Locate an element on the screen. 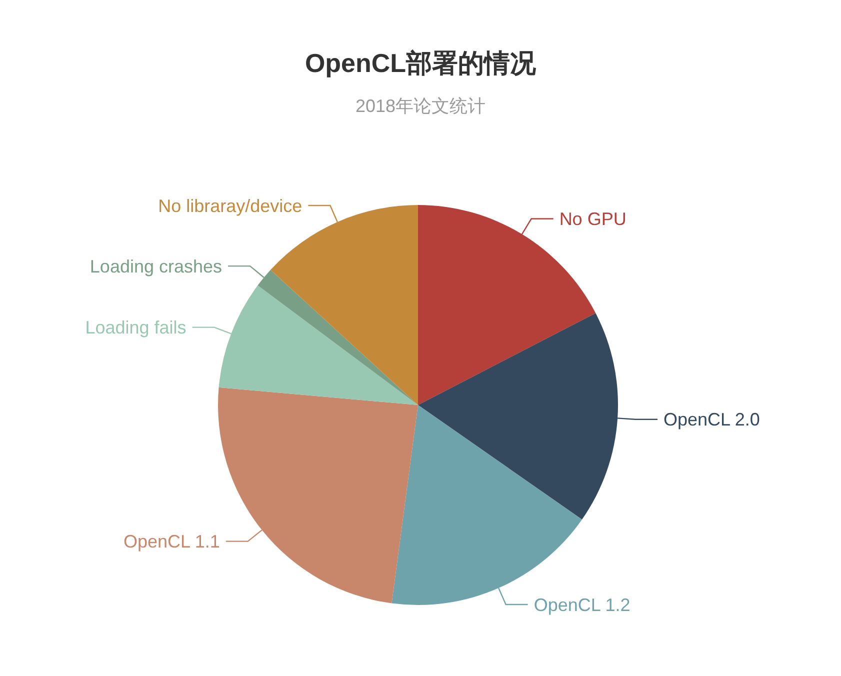 This screenshot has height=676, width=841. slice-label: OpenCL 1.2 is located at coordinates (582, 604).